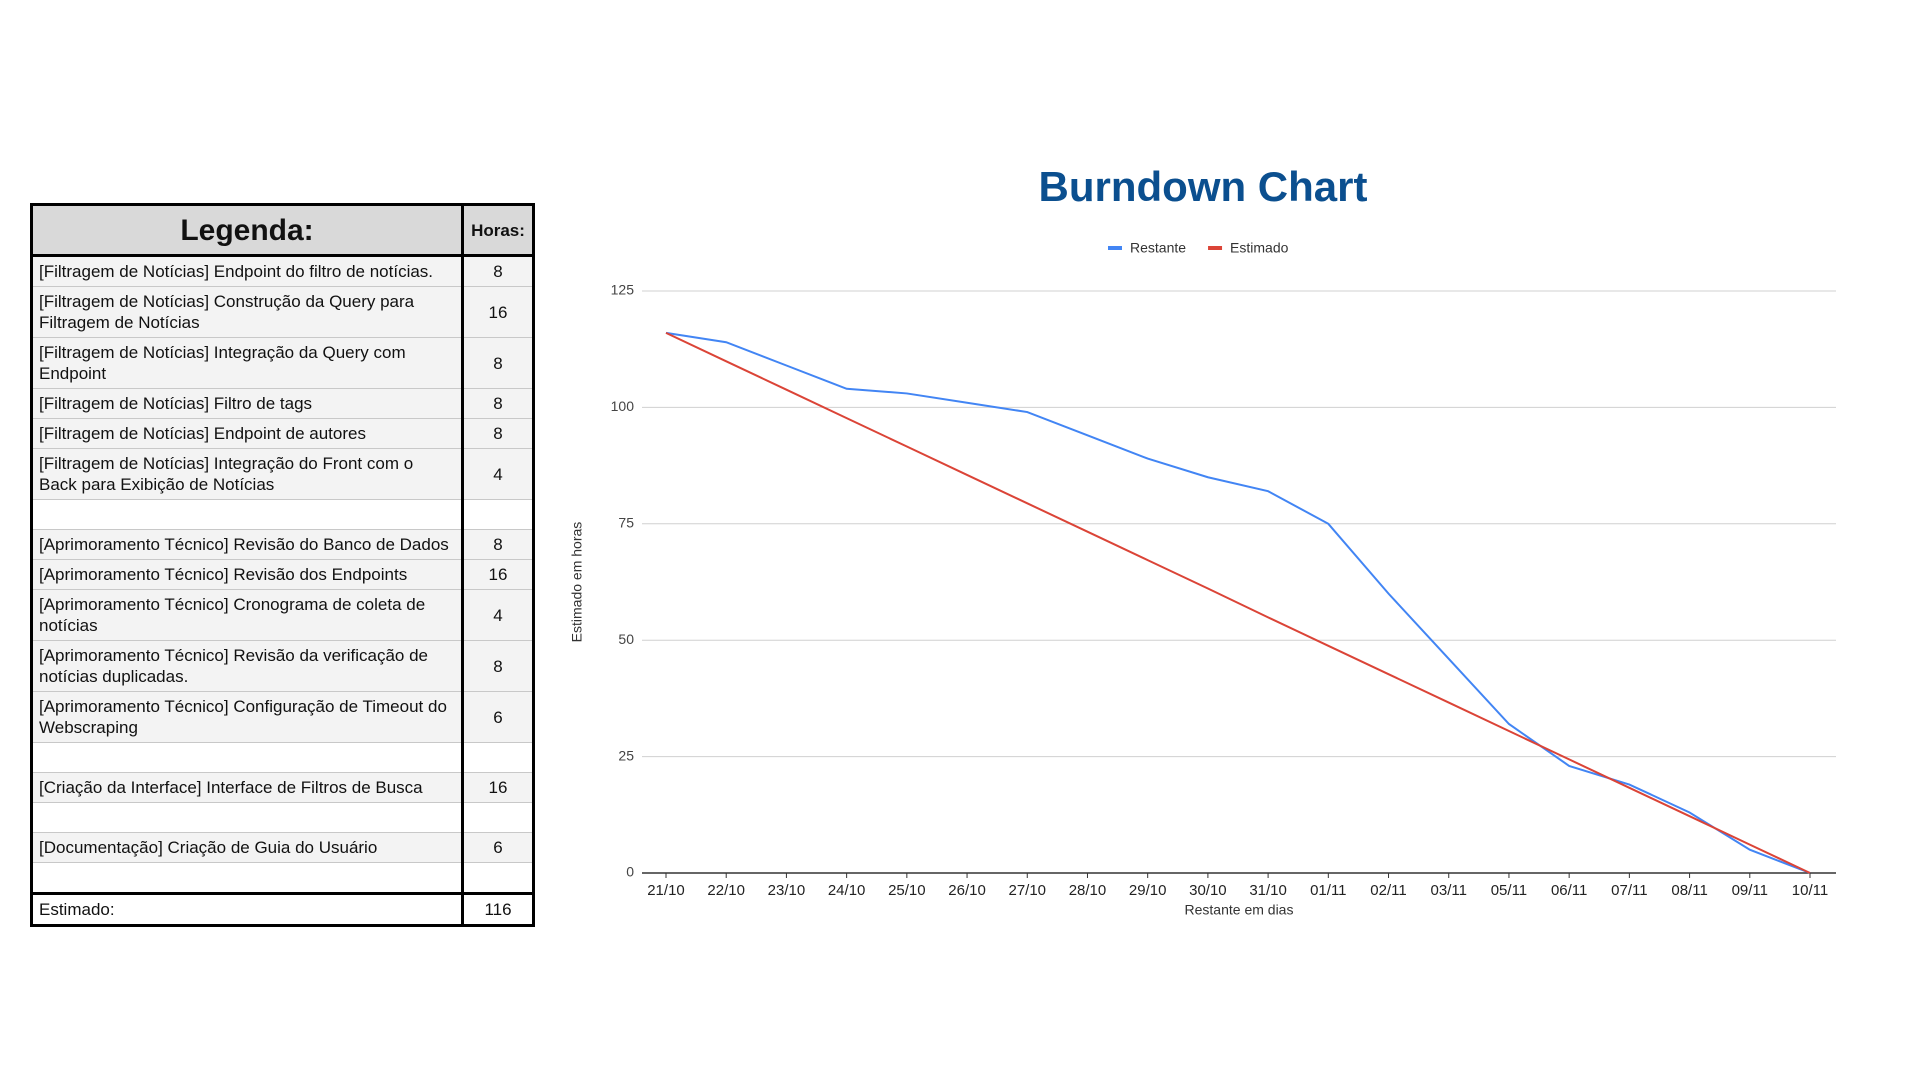  What do you see at coordinates (1750, 890) in the screenshot?
I see `x-tick-label: 09/11` at bounding box center [1750, 890].